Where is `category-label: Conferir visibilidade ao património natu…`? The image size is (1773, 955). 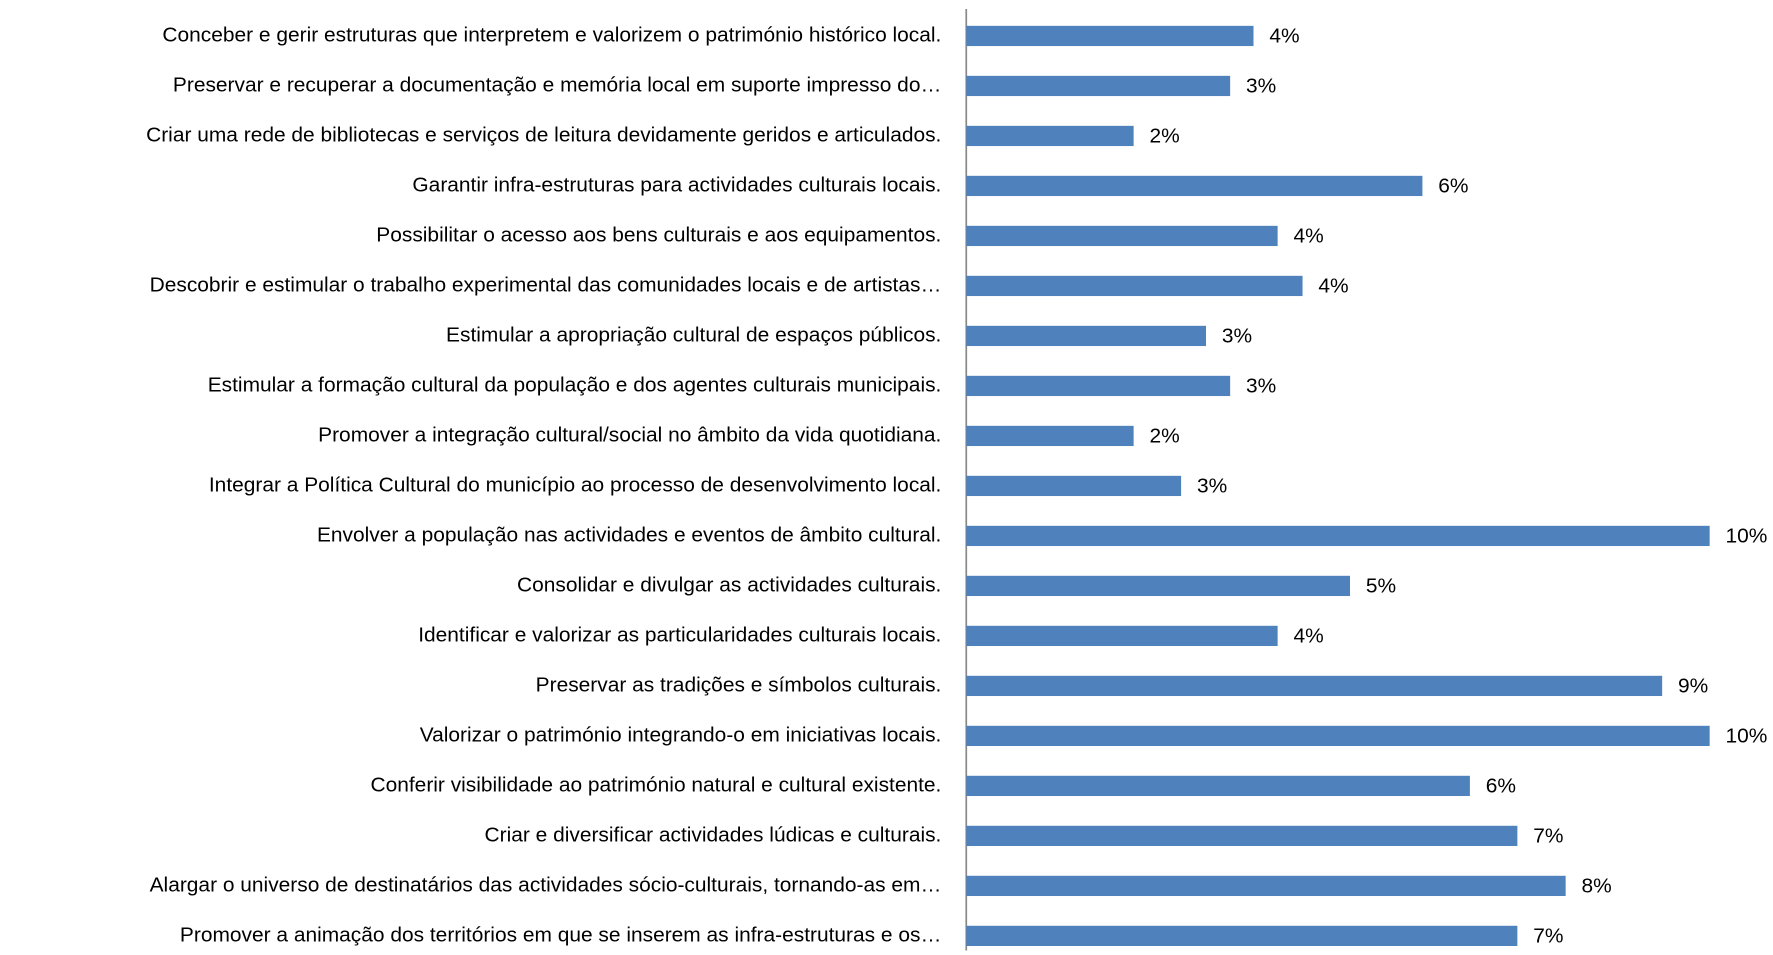 category-label: Conferir visibilidade ao património natu… is located at coordinates (656, 784).